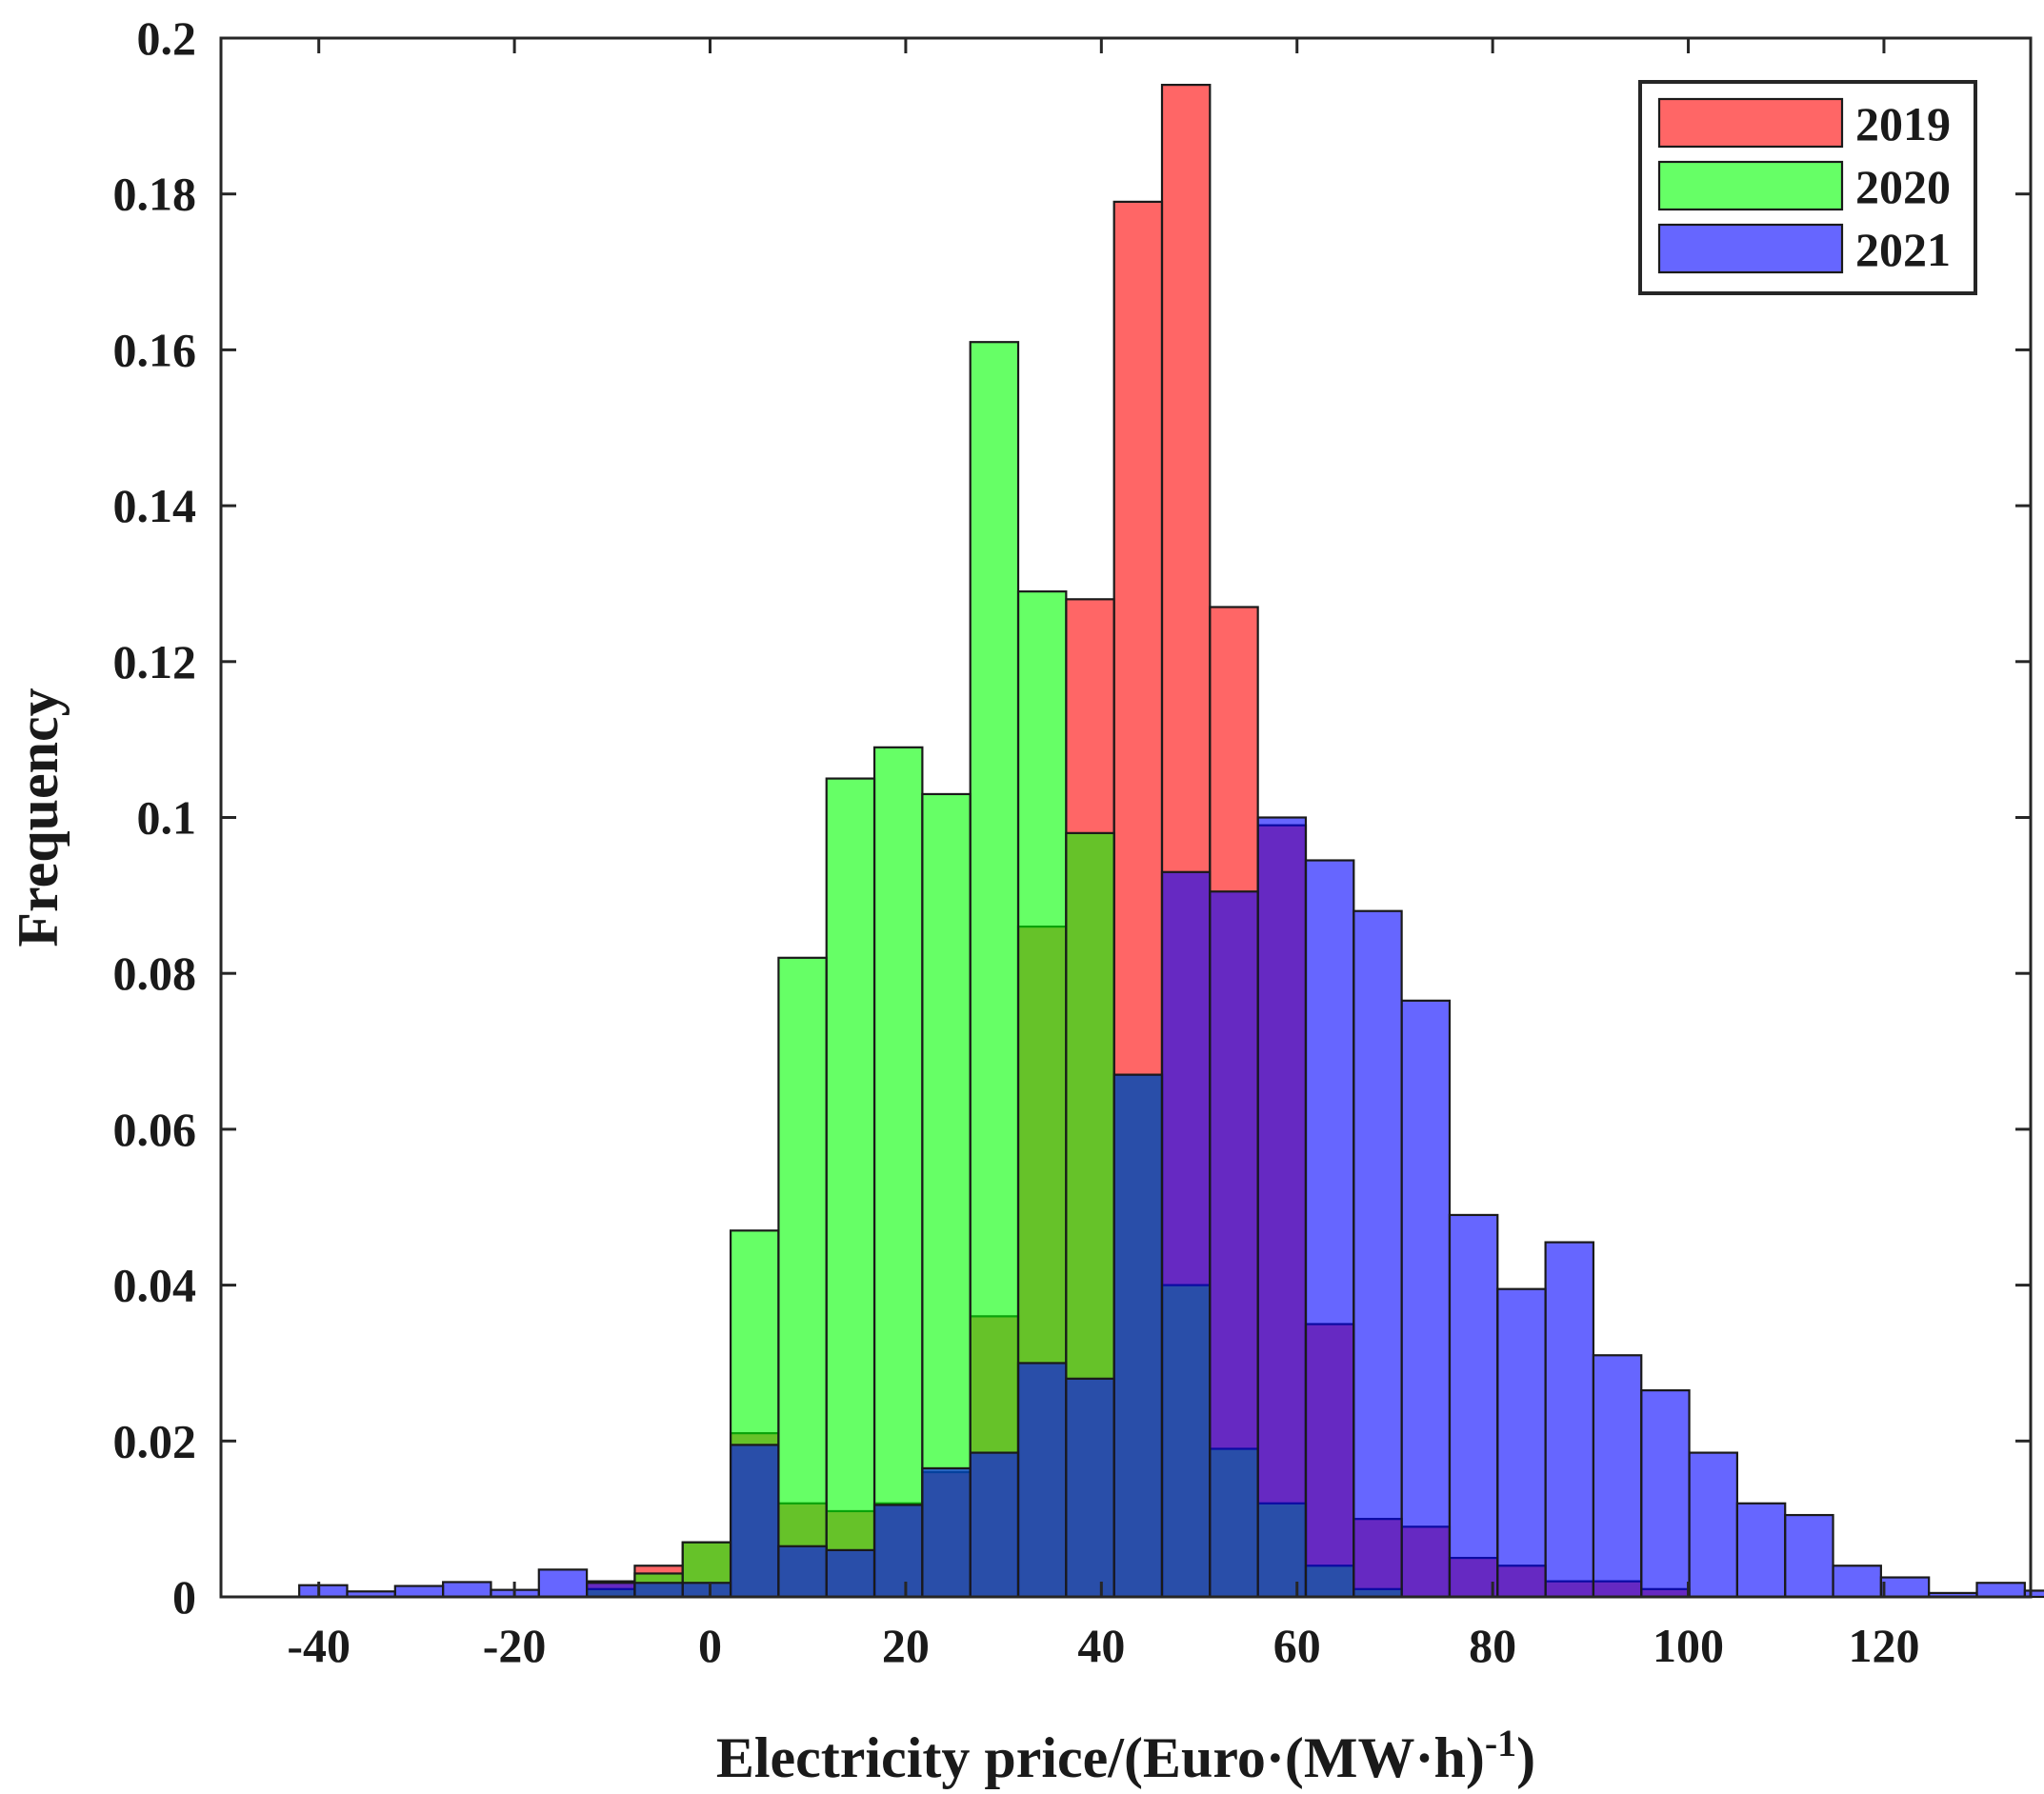 Image resolution: width=2044 pixels, height=1794 pixels. I want to click on x-tick-label: 100, so click(1688, 1645).